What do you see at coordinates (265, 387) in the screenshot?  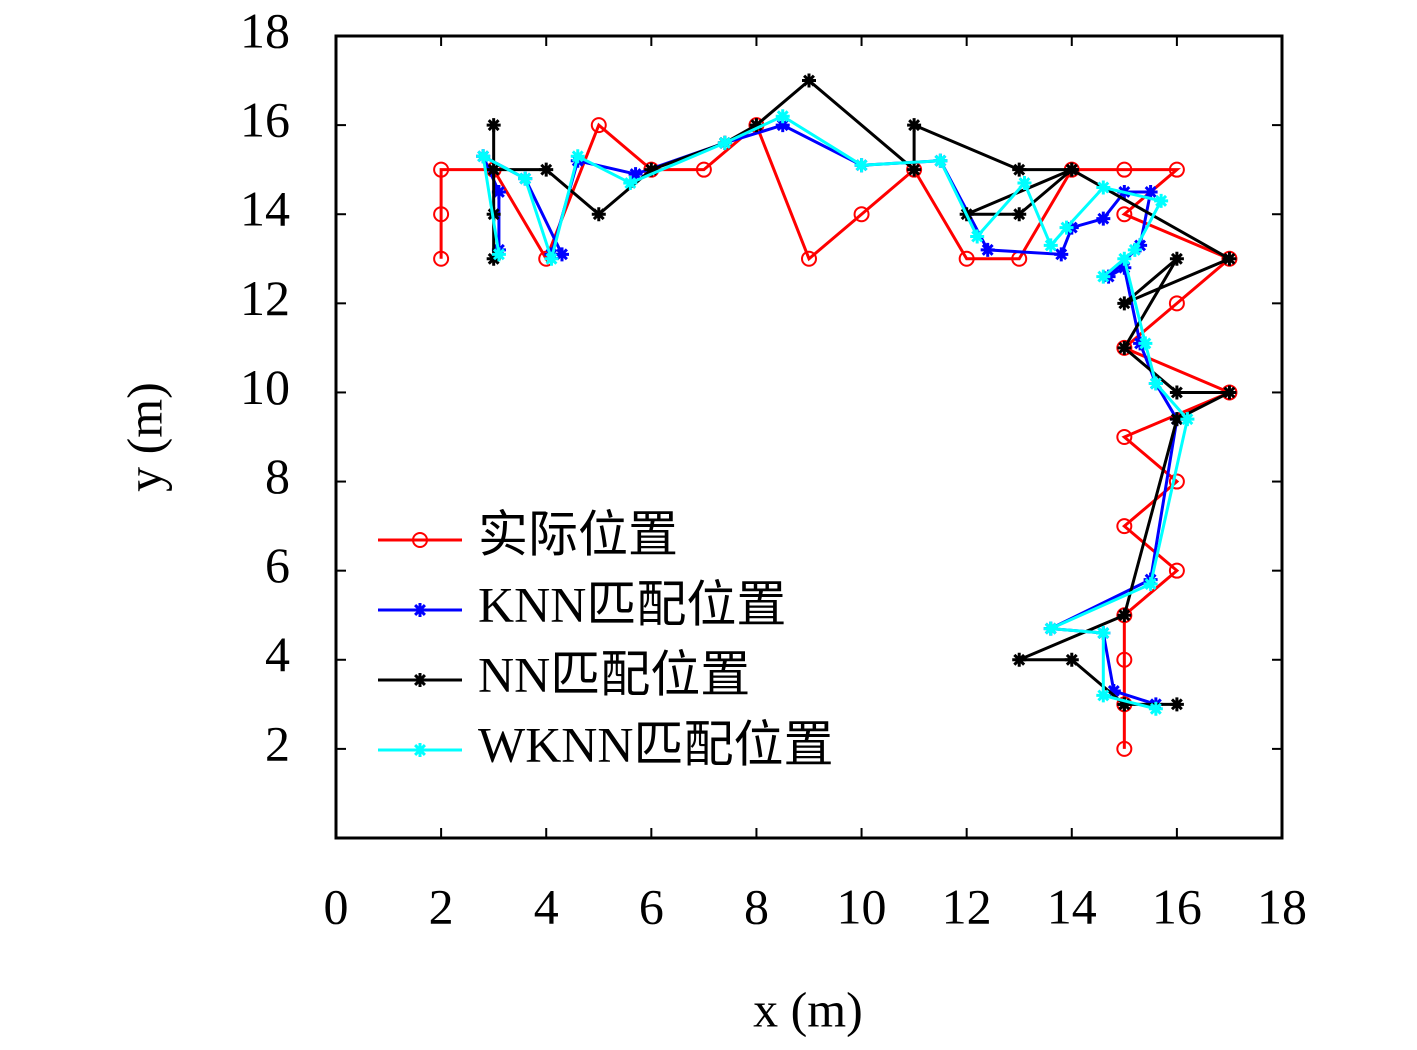 I see `y-tick-label: 10` at bounding box center [265, 387].